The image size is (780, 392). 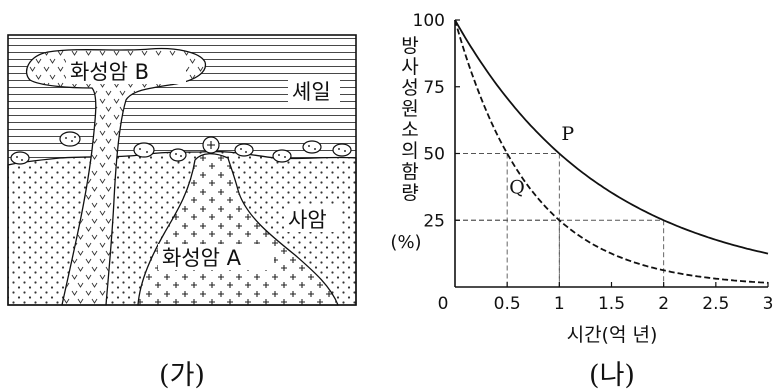 I want to click on y-tick-label: 100, so click(x=429, y=21).